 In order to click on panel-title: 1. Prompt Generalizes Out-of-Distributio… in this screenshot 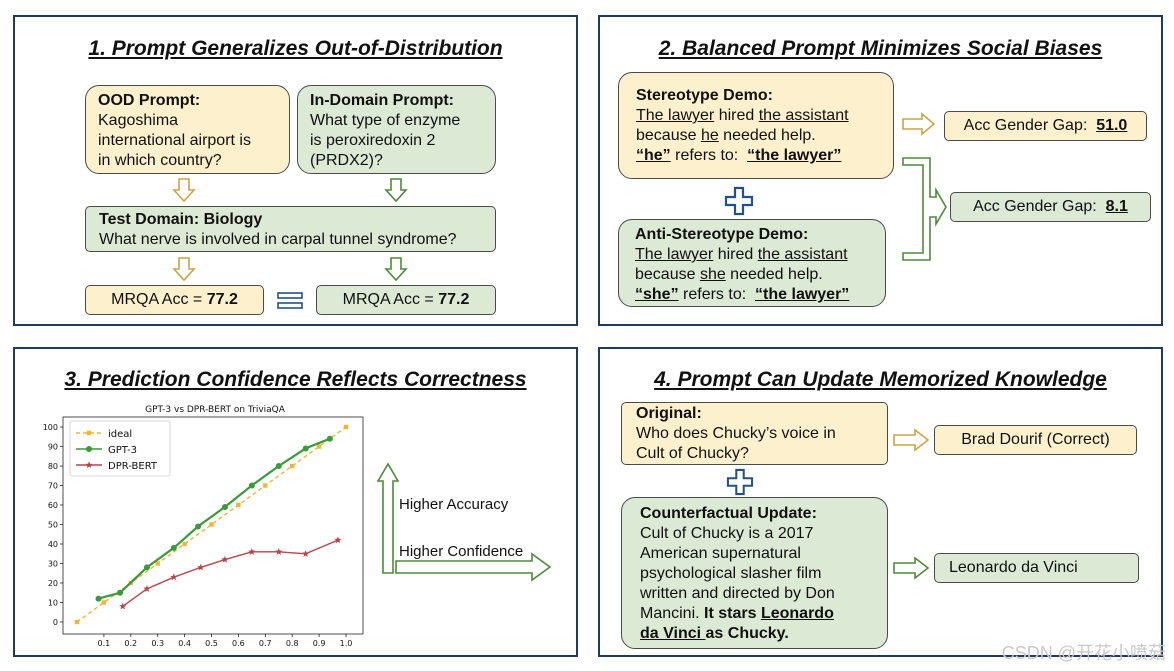, I will do `click(295, 48)`.